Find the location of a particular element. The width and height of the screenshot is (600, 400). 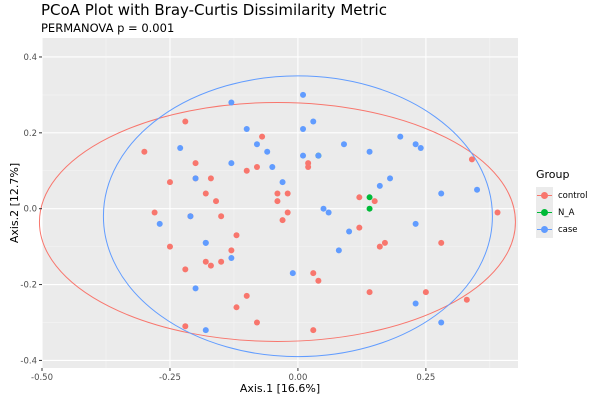

legend-item-n-a: N_A is located at coordinates (561, 212).